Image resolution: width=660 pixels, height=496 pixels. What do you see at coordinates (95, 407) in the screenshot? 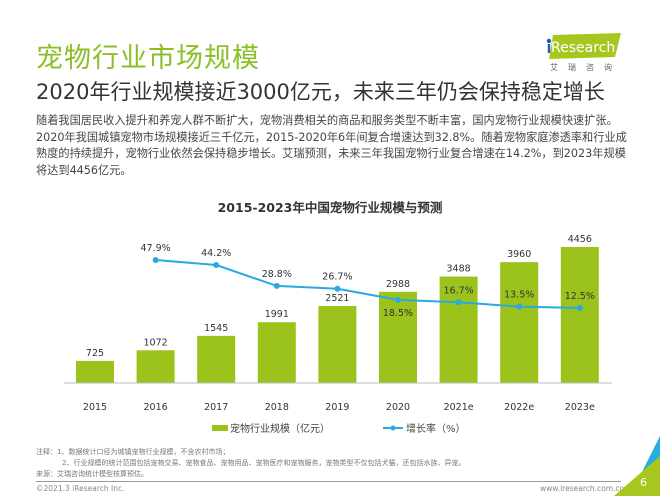
I see `x-tick-2015: 2015` at bounding box center [95, 407].